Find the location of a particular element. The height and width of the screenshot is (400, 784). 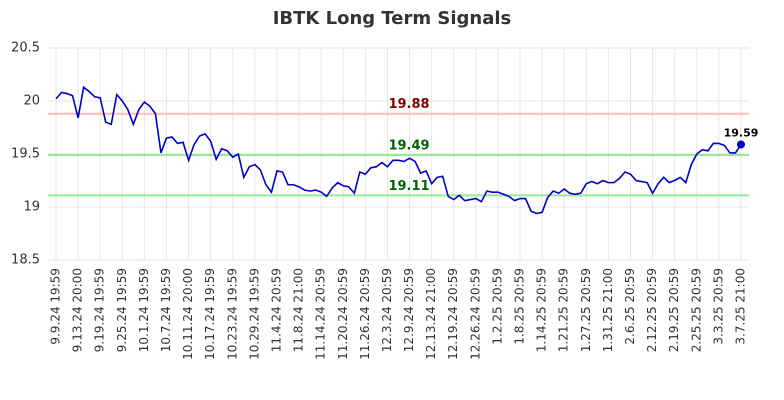

x-tick-label: 9.13.24 20:00 is located at coordinates (78, 310).